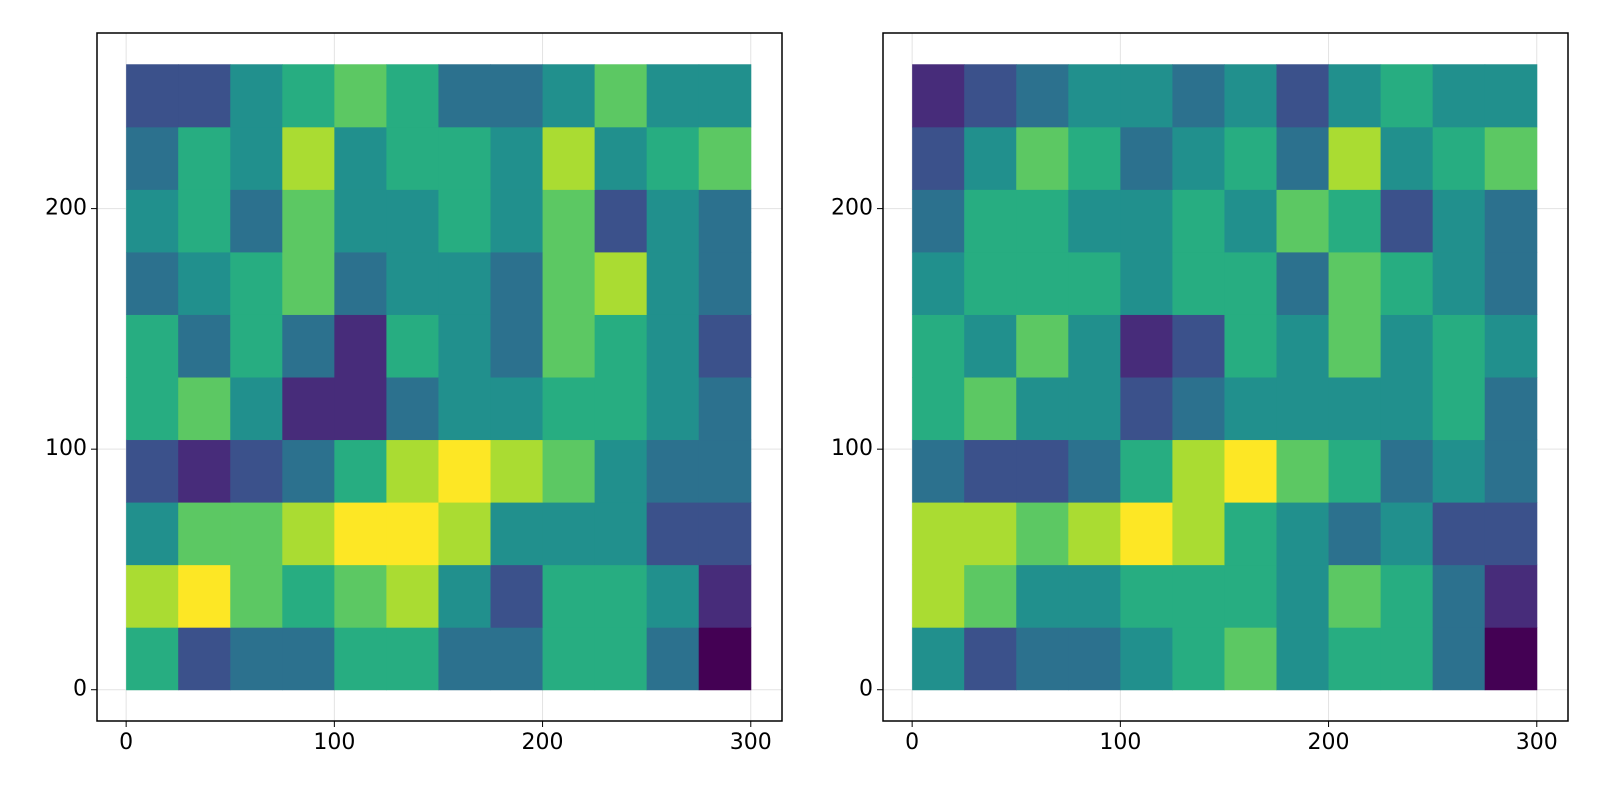 The image size is (1600, 800). Describe the element at coordinates (1120, 742) in the screenshot. I see `x-tick-label: 100` at that location.